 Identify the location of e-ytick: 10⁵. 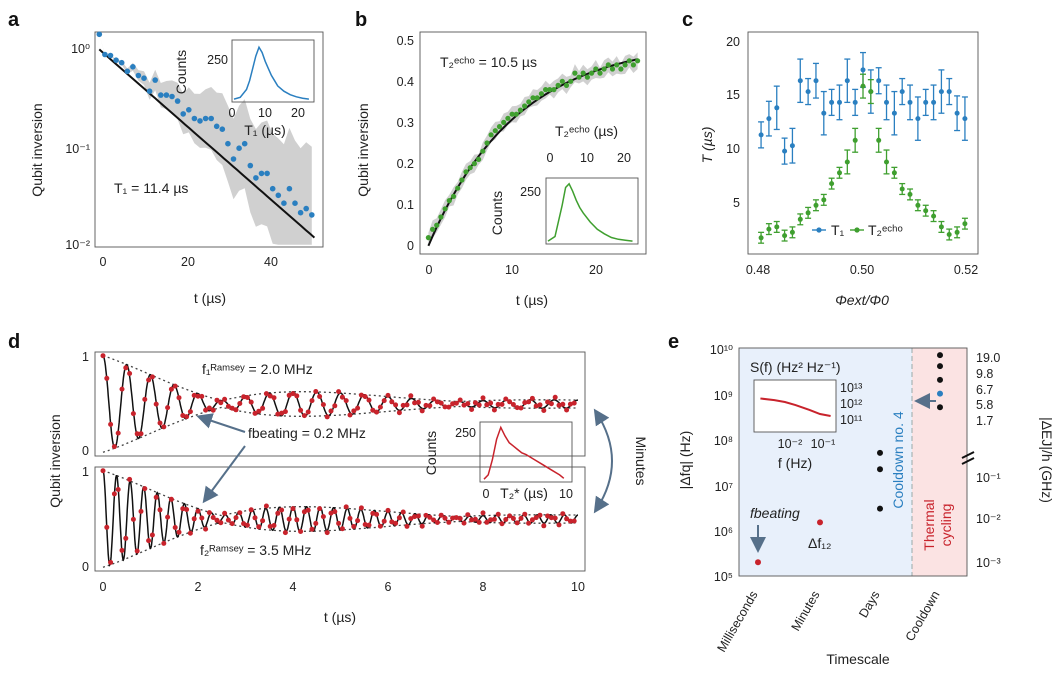
(723, 577).